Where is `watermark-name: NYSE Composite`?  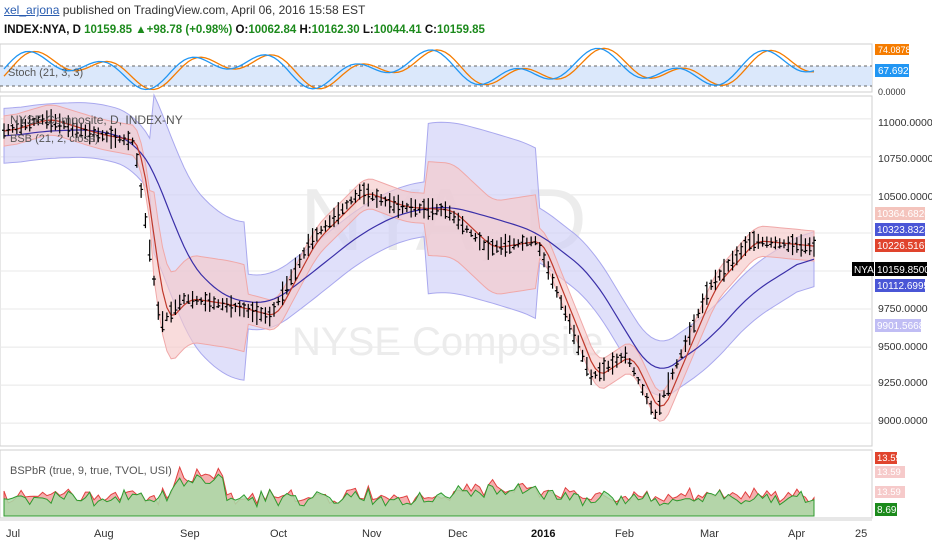 watermark-name: NYSE Composite is located at coordinates (447, 342).